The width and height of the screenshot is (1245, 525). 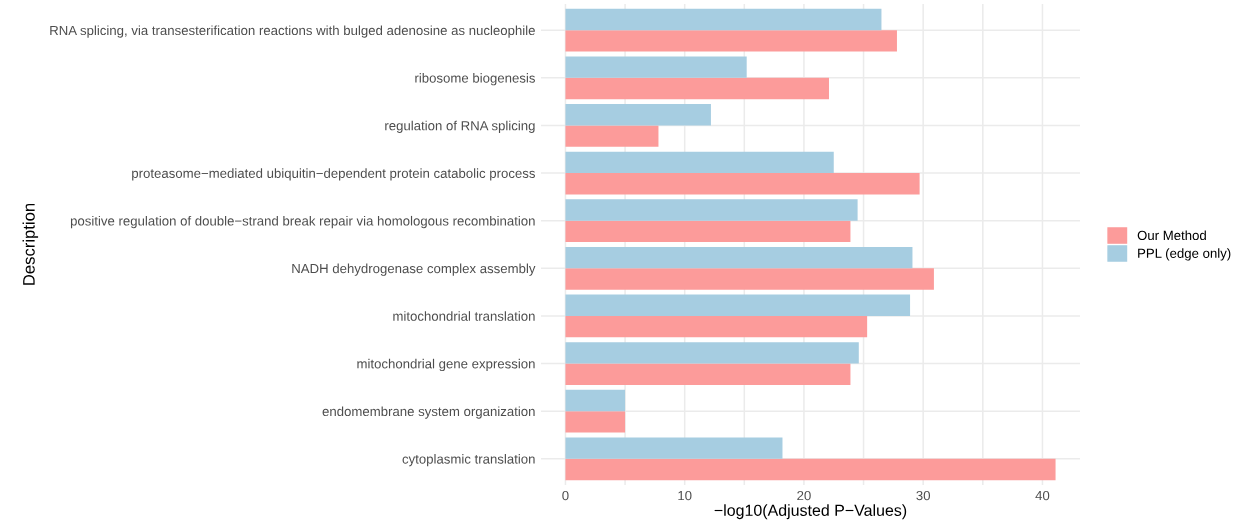 I want to click on x-tick-label: 20, so click(x=804, y=495).